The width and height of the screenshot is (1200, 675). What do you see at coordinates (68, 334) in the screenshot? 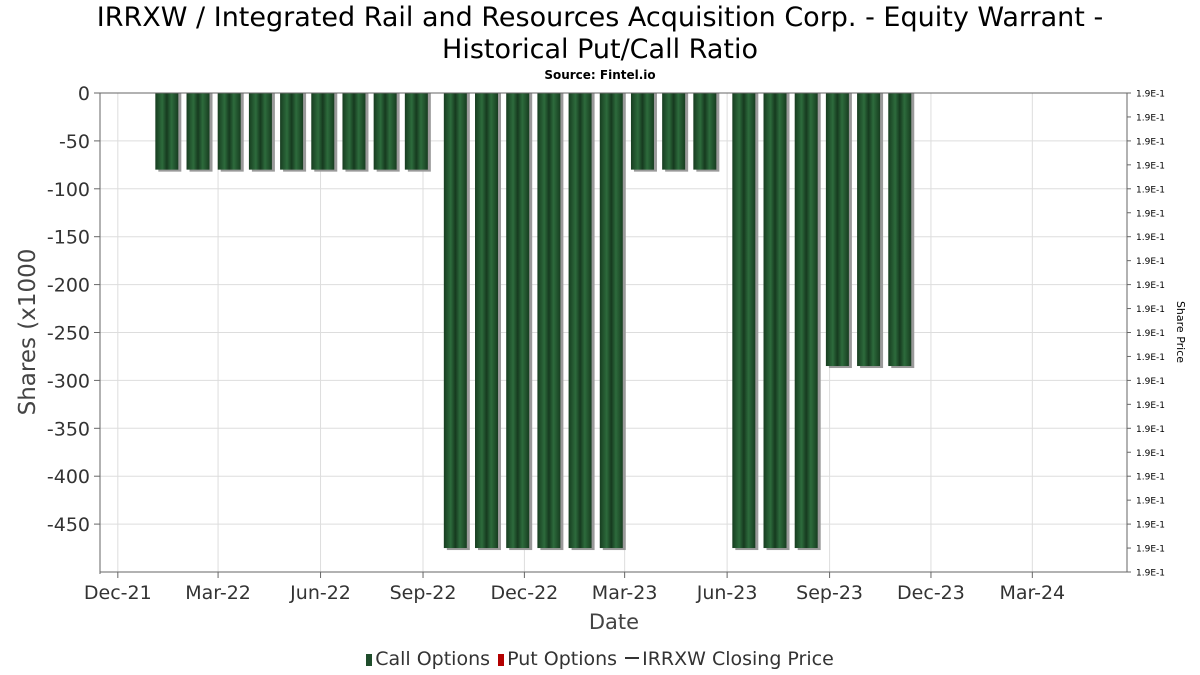
I see `y-tick-label: -250` at bounding box center [68, 334].